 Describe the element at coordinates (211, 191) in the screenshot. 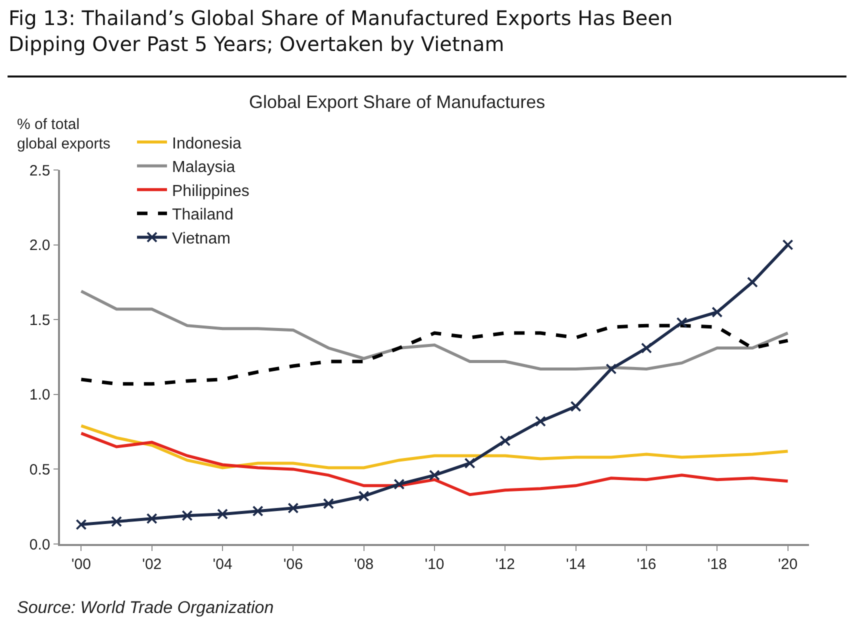

I see `legend-label: Philippines` at that location.